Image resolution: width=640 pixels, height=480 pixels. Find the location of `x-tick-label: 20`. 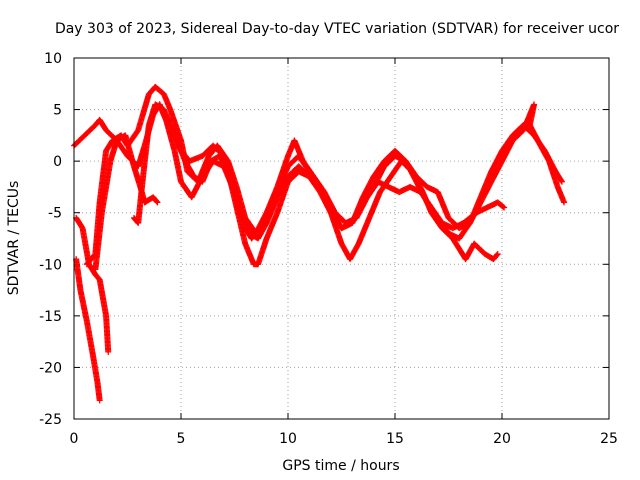

x-tick-label: 20 is located at coordinates (502, 439).